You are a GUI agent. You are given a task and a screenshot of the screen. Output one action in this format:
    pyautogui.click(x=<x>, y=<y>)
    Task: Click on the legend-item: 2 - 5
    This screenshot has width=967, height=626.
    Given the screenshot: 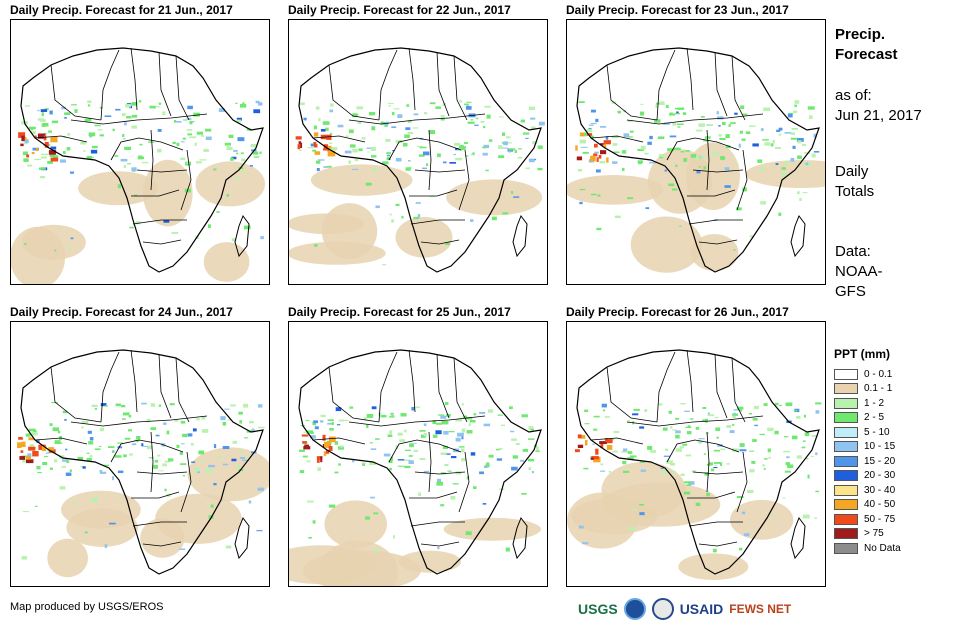 What is the action you would take?
    pyautogui.click(x=894, y=418)
    